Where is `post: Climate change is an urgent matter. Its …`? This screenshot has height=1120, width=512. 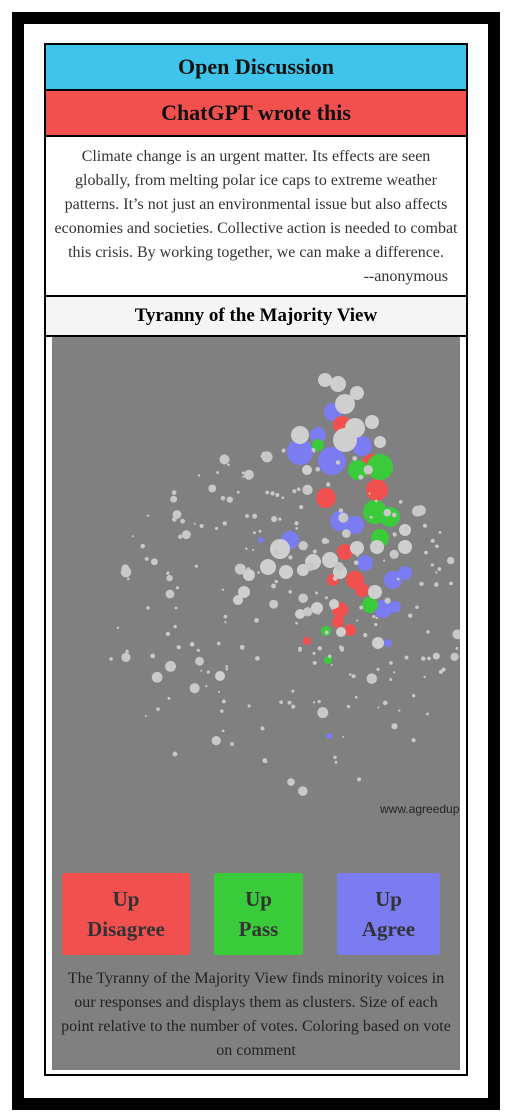
post: Climate change is an urgent matter. Its … is located at coordinates (256, 217).